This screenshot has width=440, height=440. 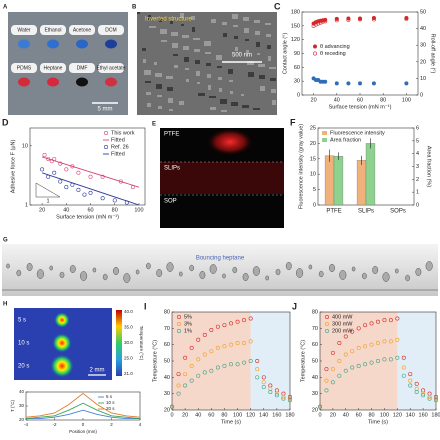 What do you see at coordinates (42, 210) in the screenshot?
I see `x-tick-label: 20` at bounding box center [42, 210].